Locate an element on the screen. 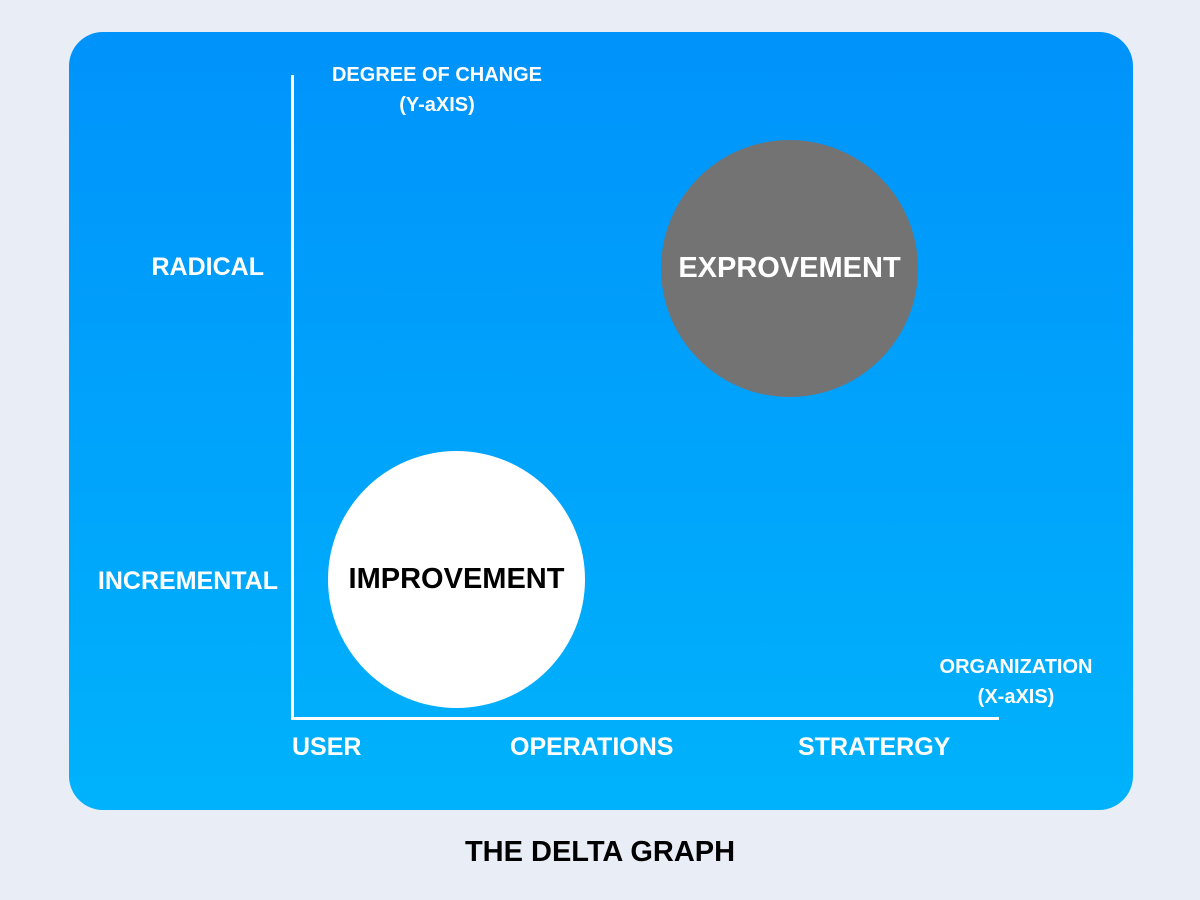 This screenshot has width=1200, height=900. y-axis-title: DEGREE OF CHANGE (Y-aXIS) is located at coordinates (437, 90).